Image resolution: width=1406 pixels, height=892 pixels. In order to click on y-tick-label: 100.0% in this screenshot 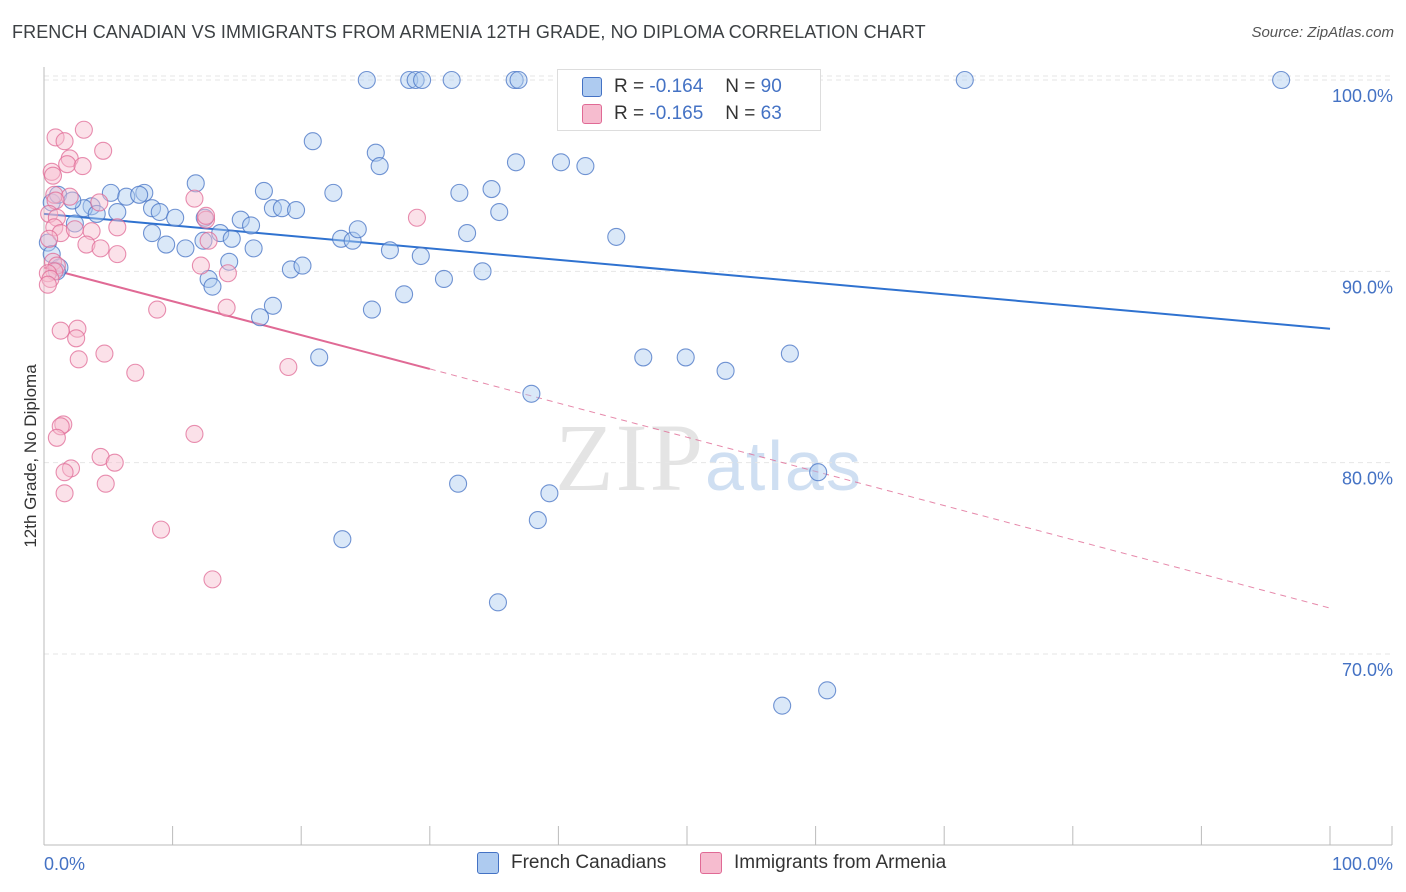, I will do `click(1362, 96)`.